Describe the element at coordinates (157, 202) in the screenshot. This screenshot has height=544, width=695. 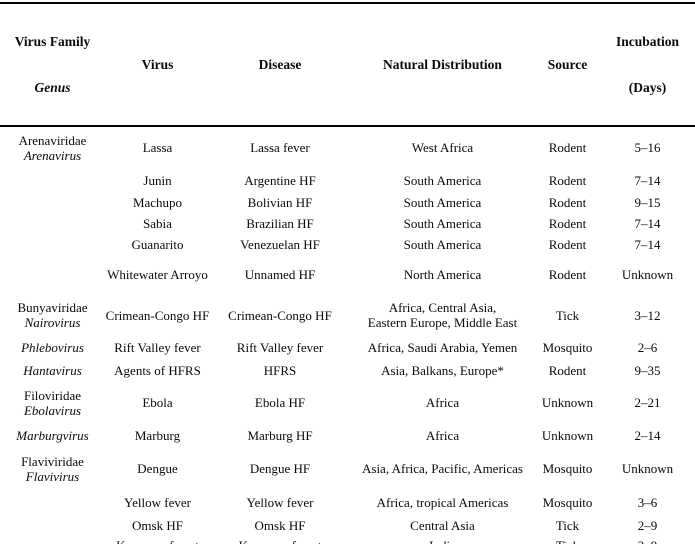
I see `virus-cell: Machupo` at that location.